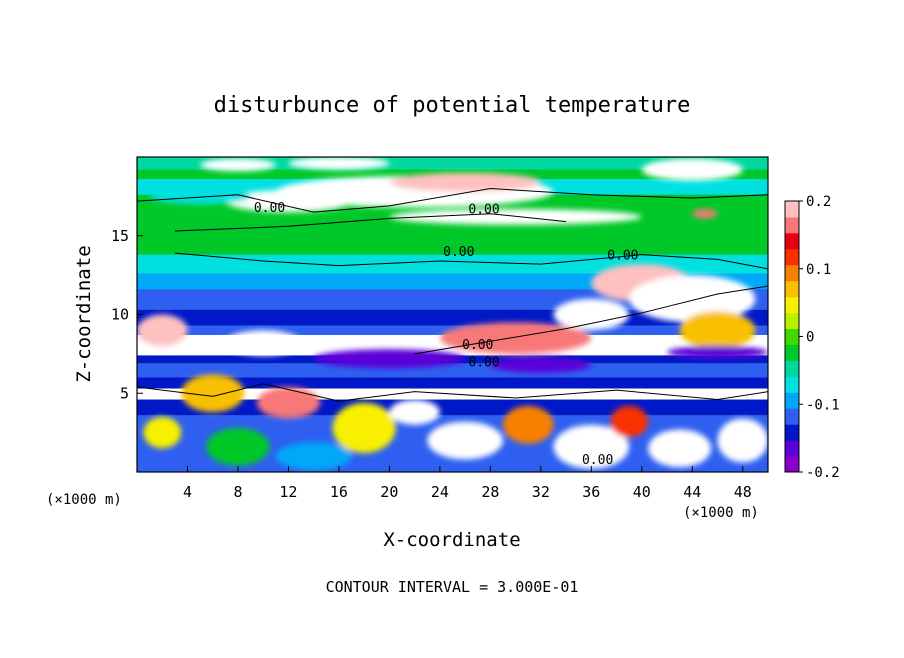 This screenshot has height=658, width=904. Describe the element at coordinates (84, 500) in the screenshot. I see `x-unit-left: (×1000 m)` at that location.